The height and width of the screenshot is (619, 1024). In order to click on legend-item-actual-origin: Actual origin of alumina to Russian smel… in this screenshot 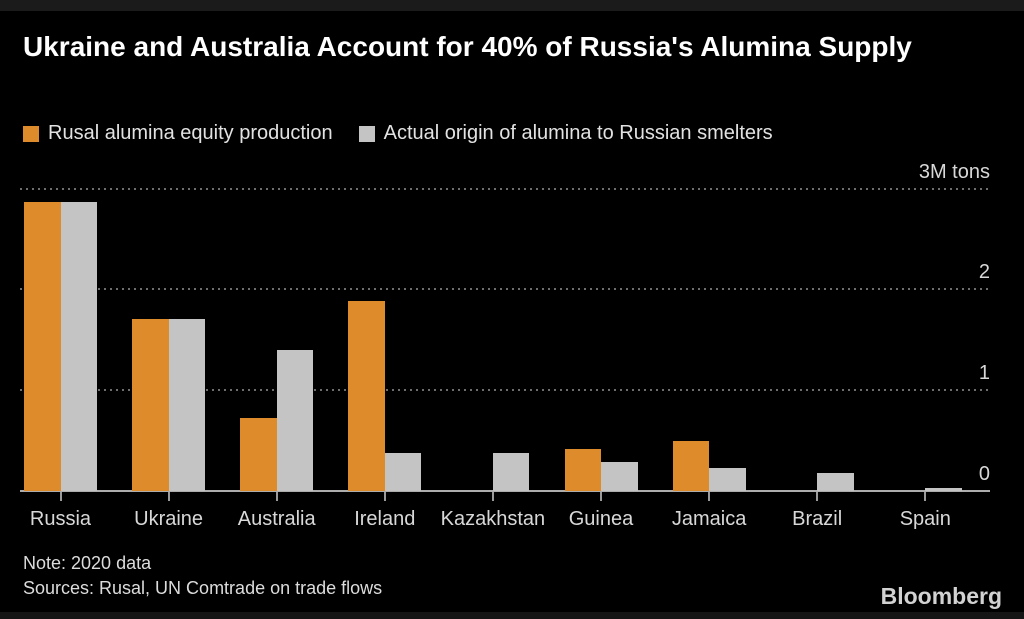, I will do `click(565, 133)`.